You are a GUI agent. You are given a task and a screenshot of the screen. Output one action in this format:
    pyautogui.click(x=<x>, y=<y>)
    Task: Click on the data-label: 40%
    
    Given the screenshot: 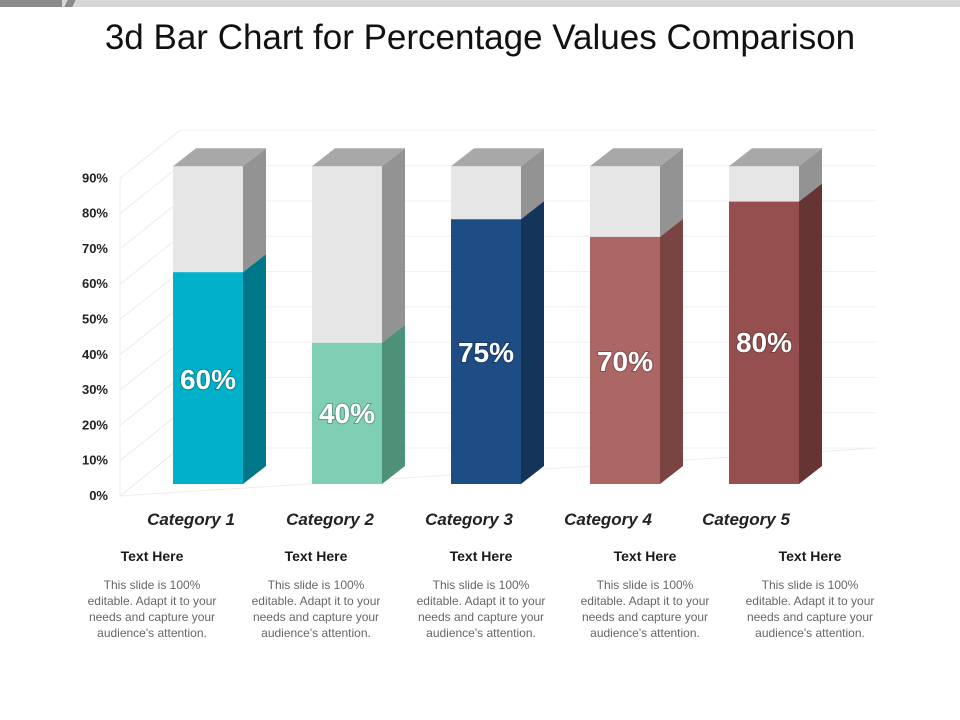 What is the action you would take?
    pyautogui.click(x=347, y=413)
    